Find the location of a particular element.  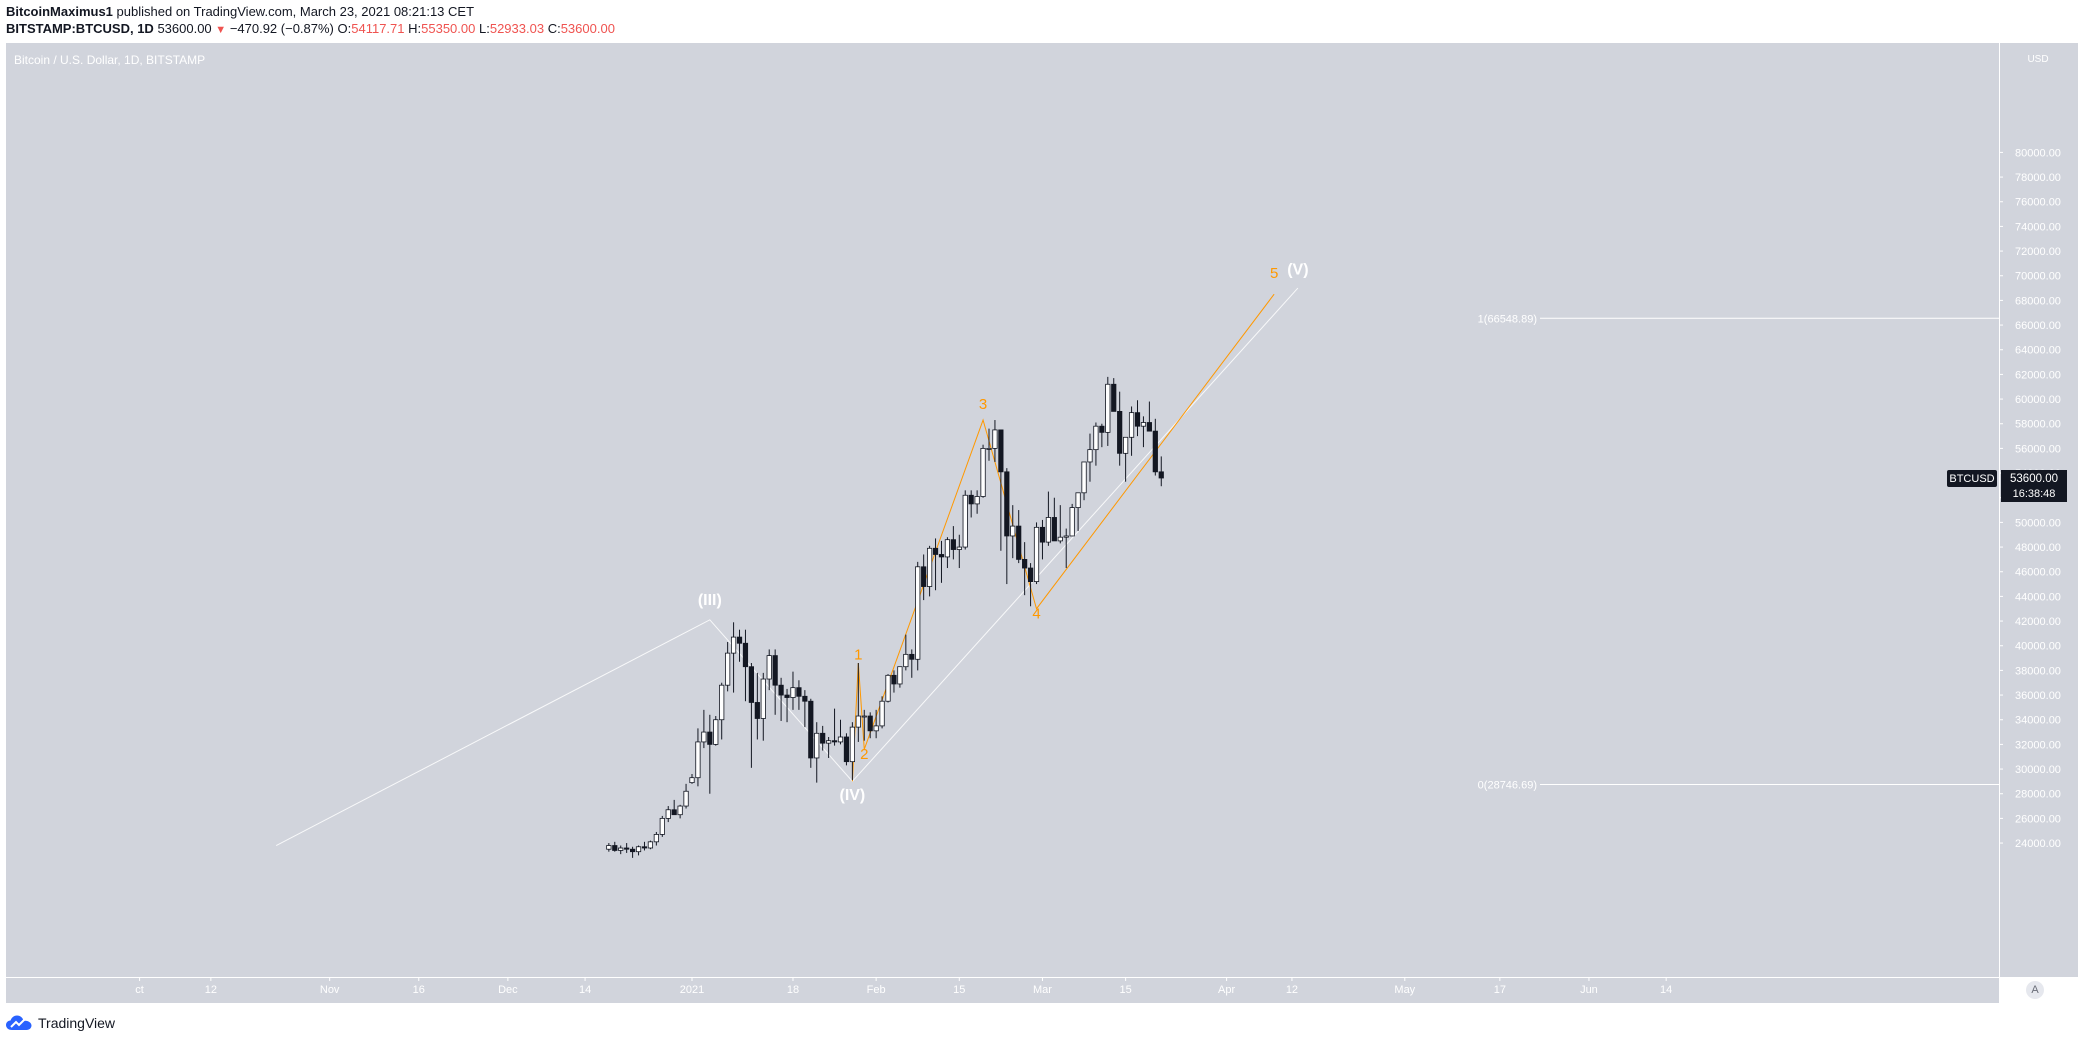

time-tick-label: Apr is located at coordinates (1226, 990).